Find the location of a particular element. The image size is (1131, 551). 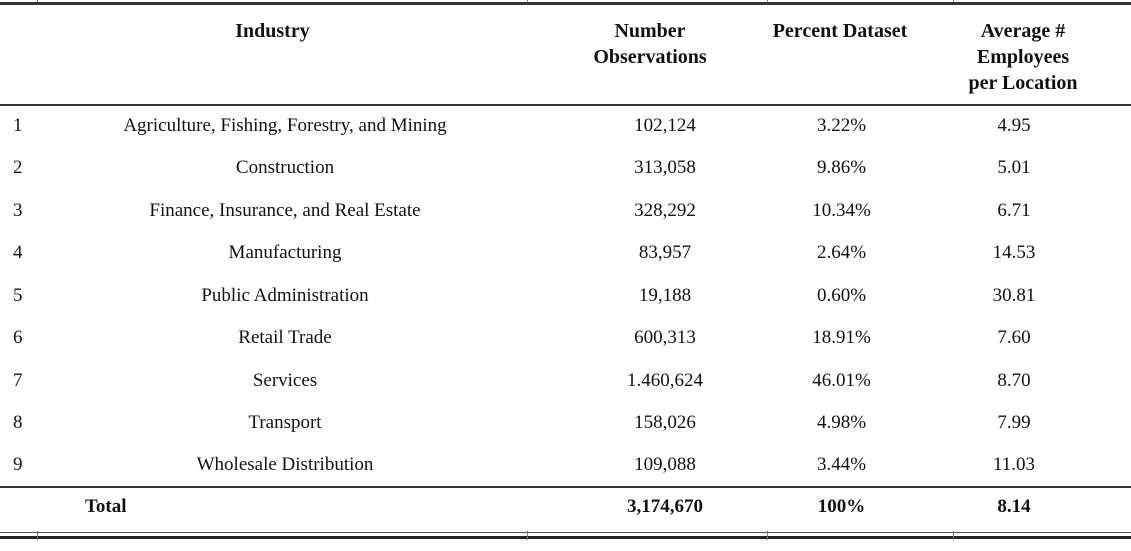

total-percent: 100% is located at coordinates (841, 506).